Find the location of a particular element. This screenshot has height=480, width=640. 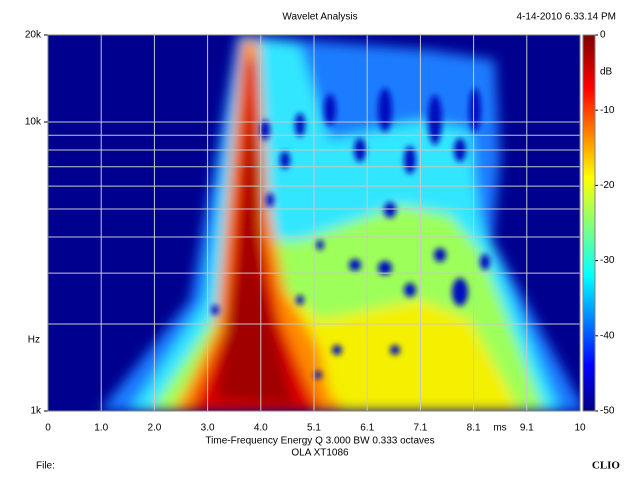

y-tick-label: 20k is located at coordinates (33, 35).